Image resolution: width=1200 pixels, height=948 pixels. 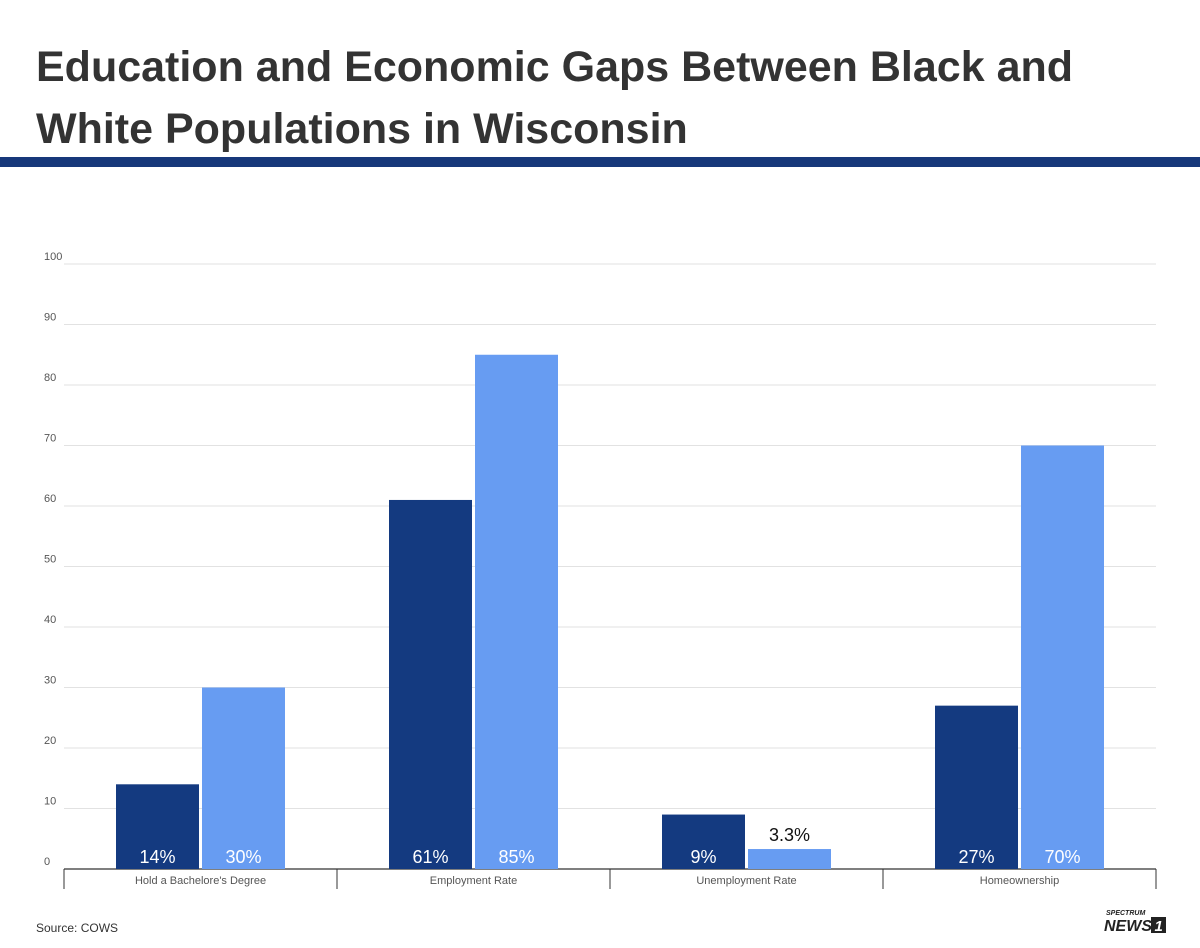 What do you see at coordinates (789, 835) in the screenshot?
I see `bar-value-label: 3.3%` at bounding box center [789, 835].